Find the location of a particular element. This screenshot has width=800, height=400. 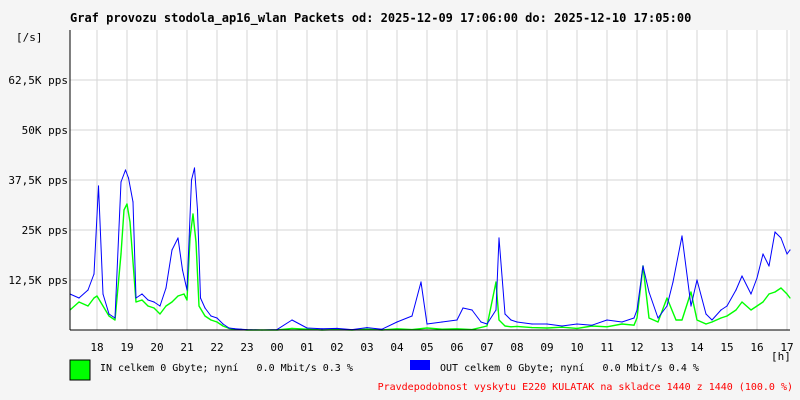

x-tick-label: 15 is located at coordinates (726, 347).